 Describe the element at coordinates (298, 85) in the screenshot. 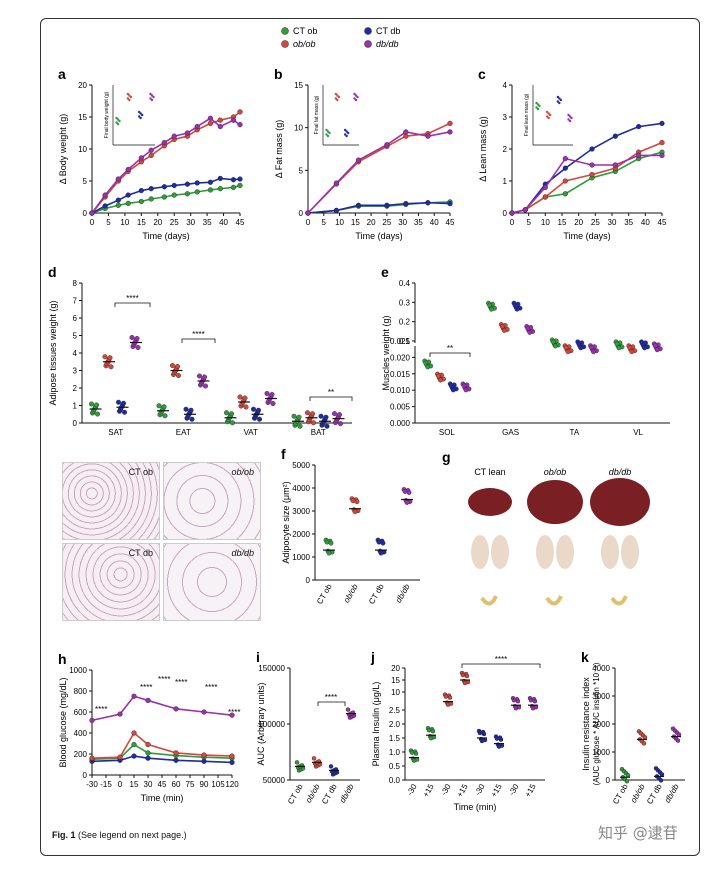

I see `y-tick-label: 15` at that location.